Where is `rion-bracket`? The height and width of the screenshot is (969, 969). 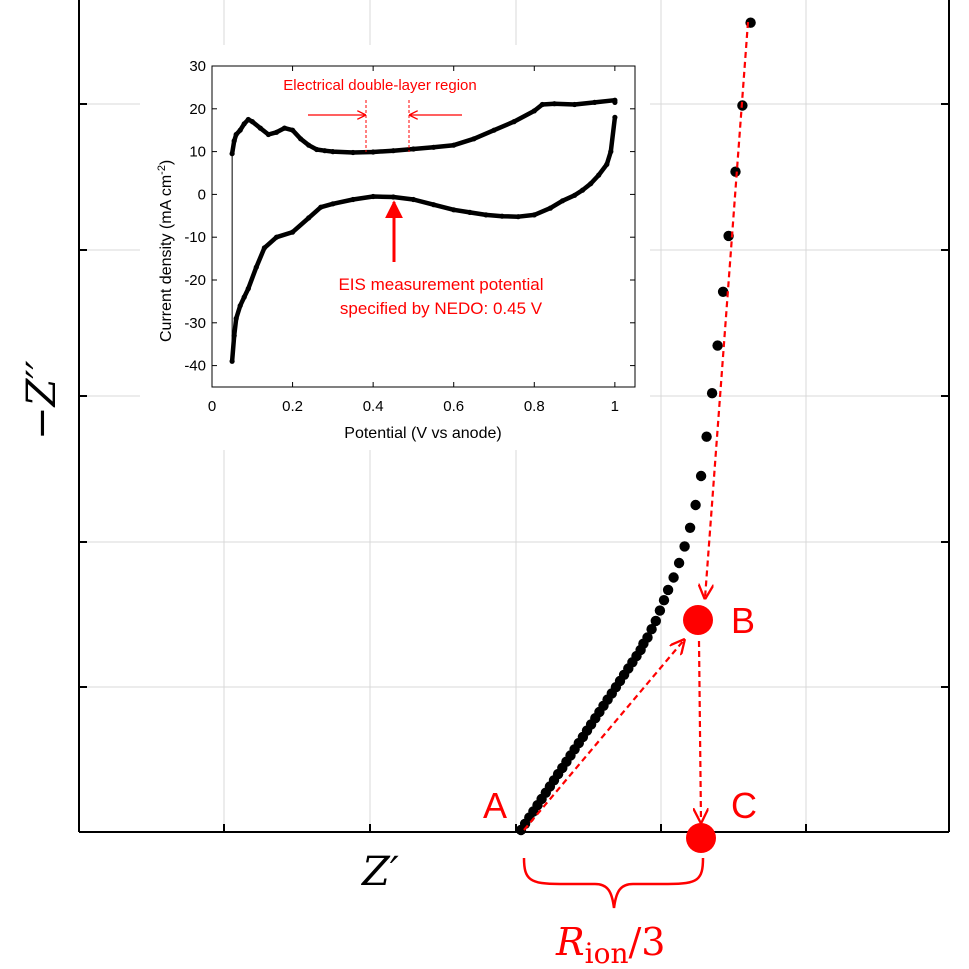
rion-bracket is located at coordinates (613, 883).